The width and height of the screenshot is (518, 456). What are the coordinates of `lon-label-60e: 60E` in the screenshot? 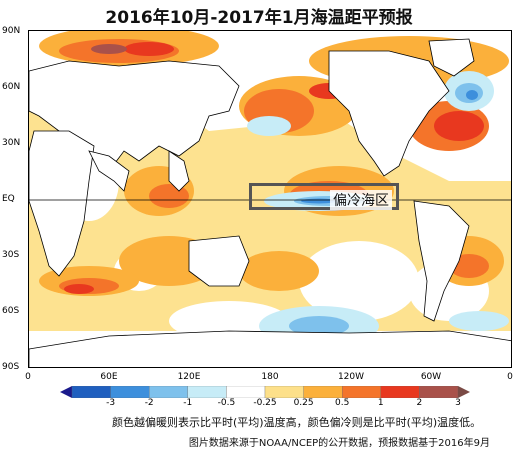 It's located at (109, 377).